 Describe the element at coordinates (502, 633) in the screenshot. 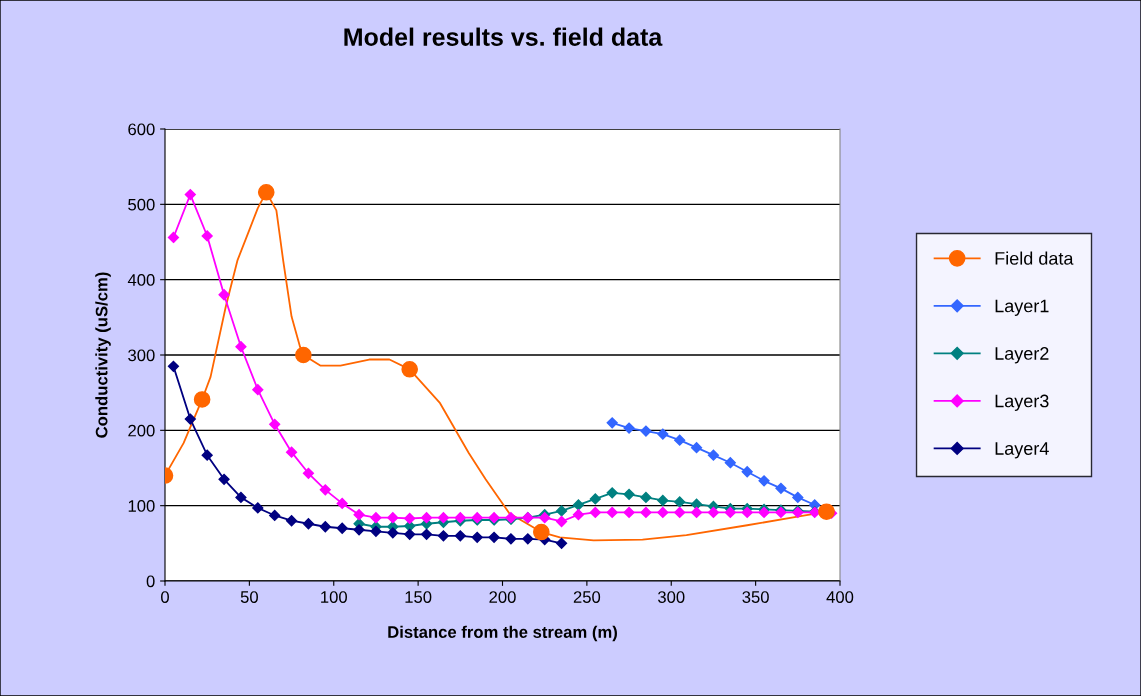

I see `x-axis-title: Distance from the stream (m)` at that location.